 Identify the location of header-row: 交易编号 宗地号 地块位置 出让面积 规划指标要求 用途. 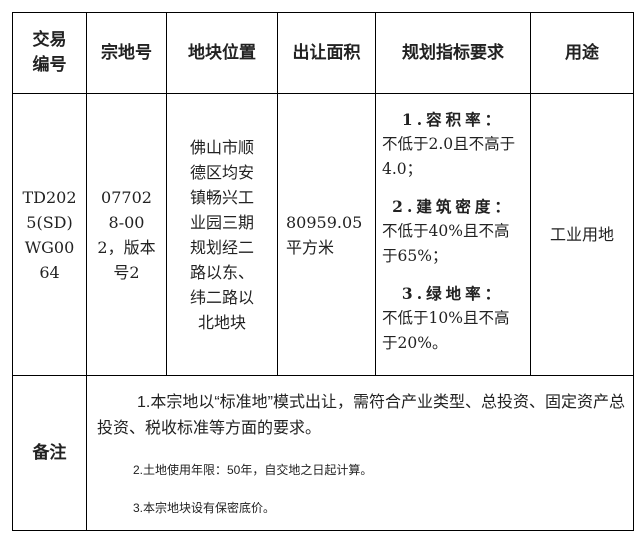
(323, 53).